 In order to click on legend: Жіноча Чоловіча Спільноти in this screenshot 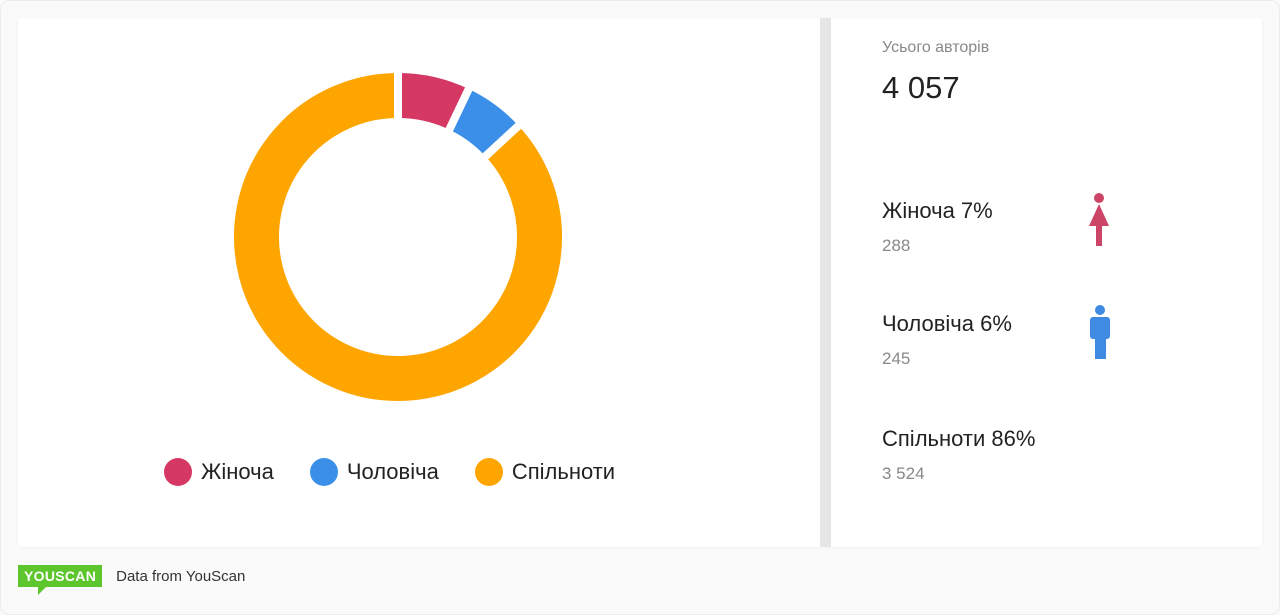, I will do `click(389, 472)`.